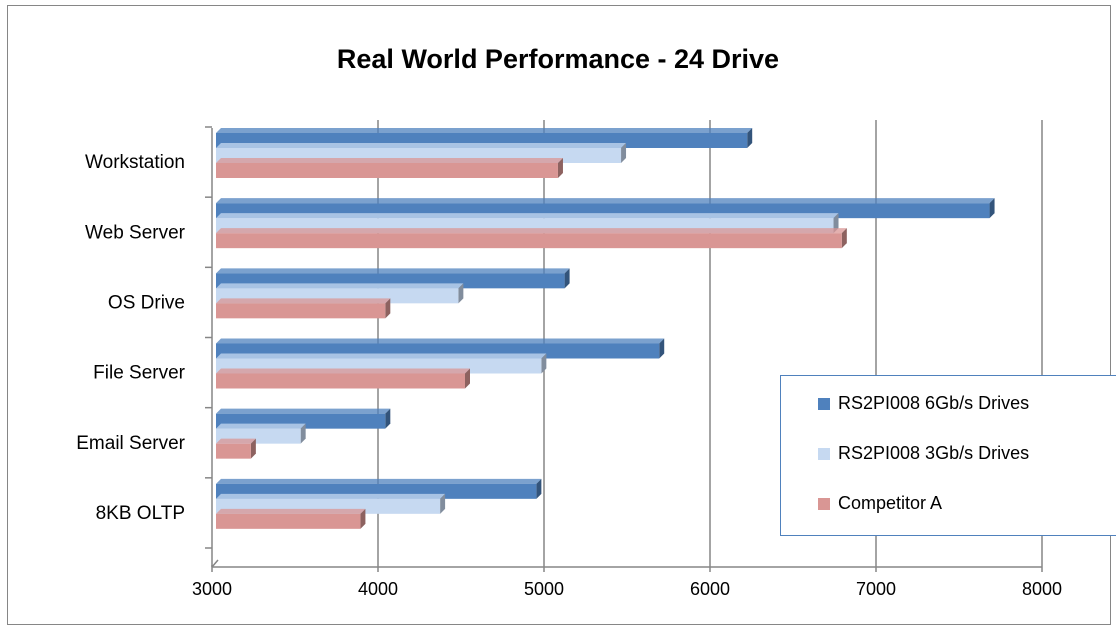 The width and height of the screenshot is (1116, 631). Describe the element at coordinates (378, 589) in the screenshot. I see `x-tick-label: 4000` at that location.